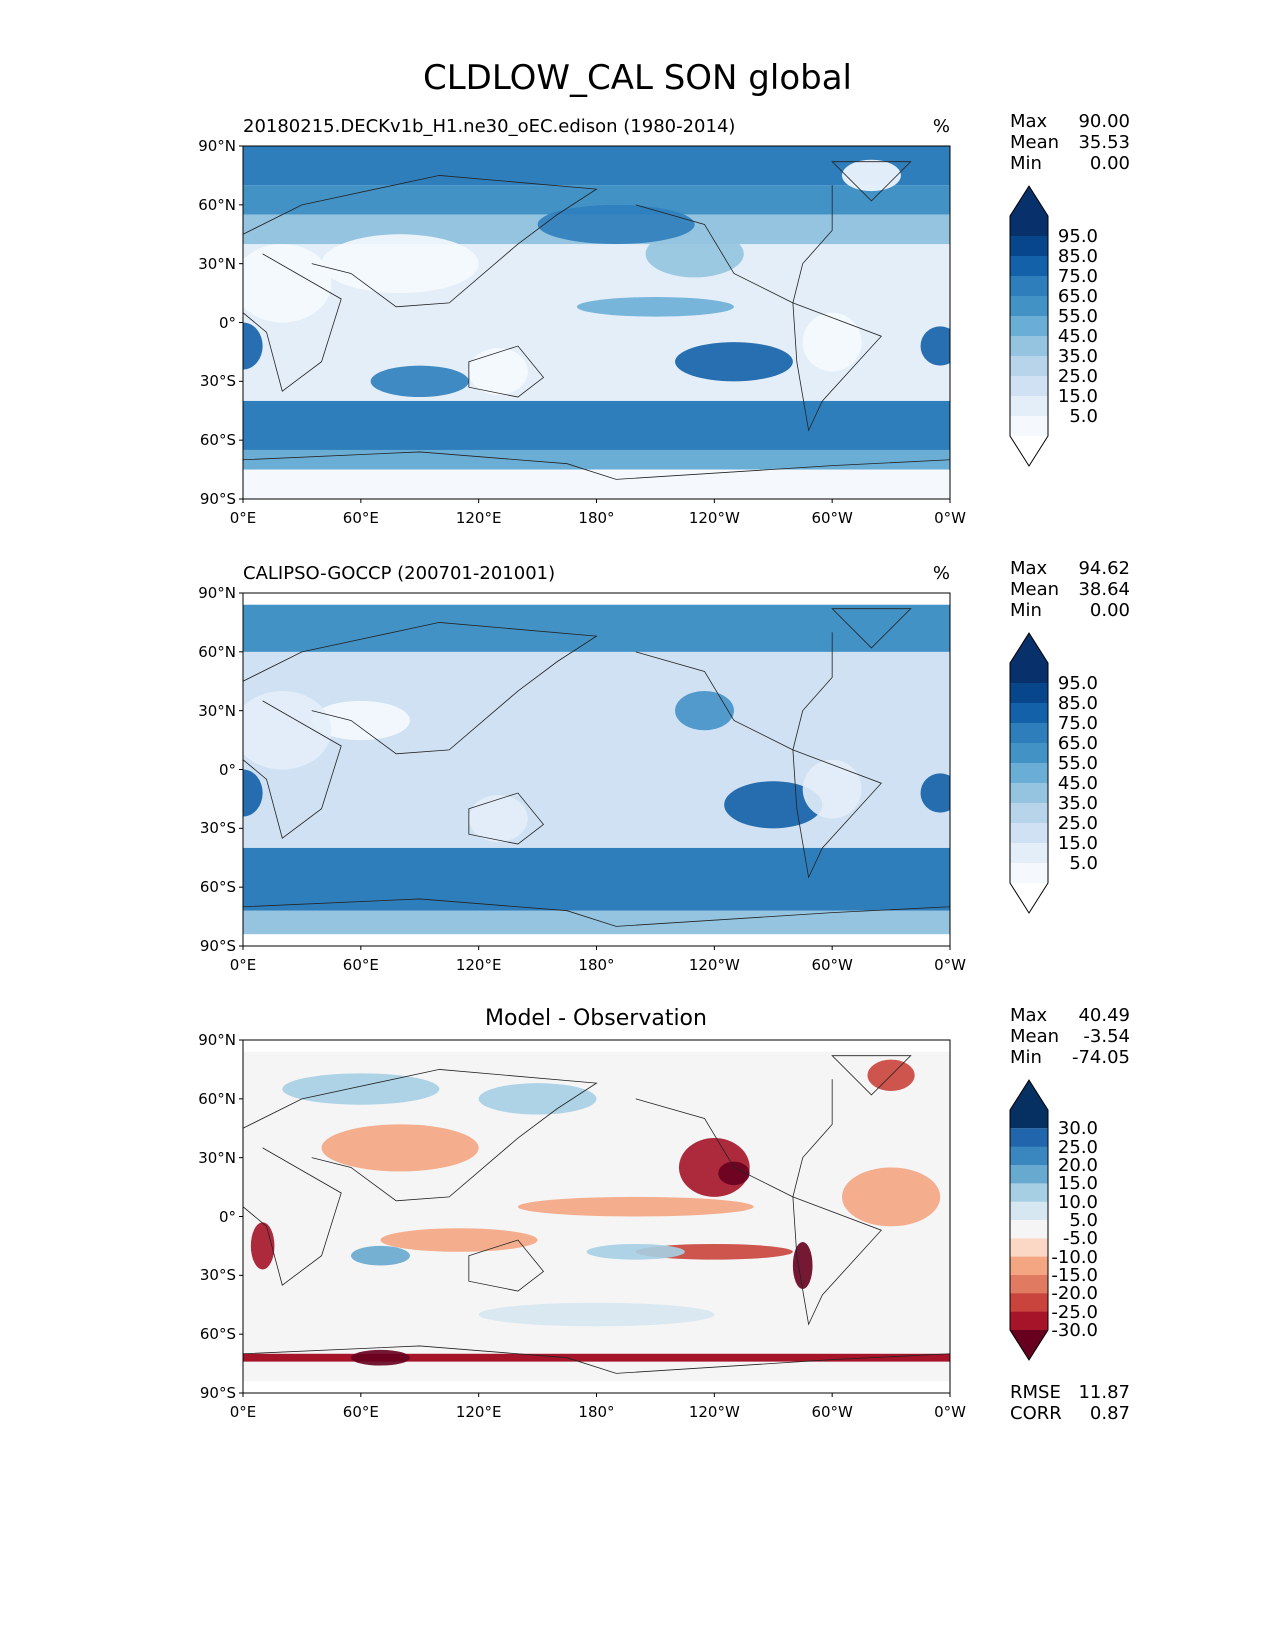 This screenshot has width=1275, height=1650. Describe the element at coordinates (1077, 843) in the screenshot. I see `colorbar-tick-label: 15.0` at that location.